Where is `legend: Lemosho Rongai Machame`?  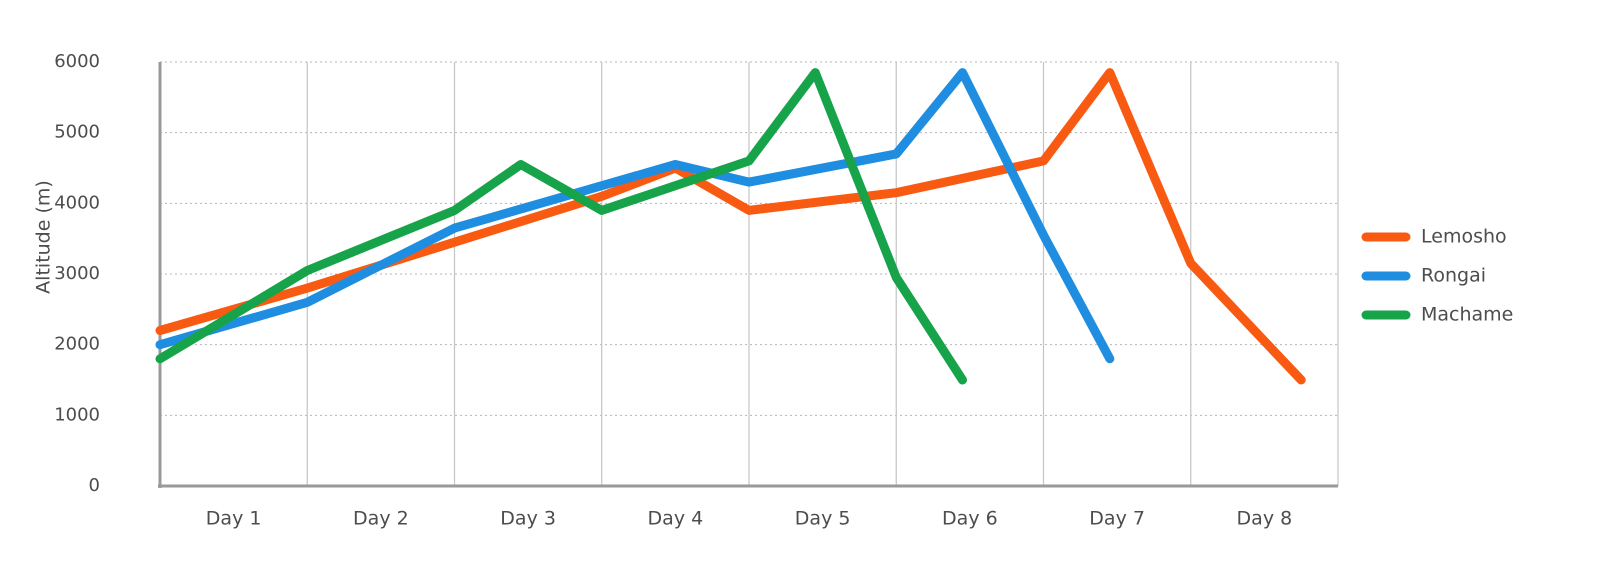 legend: Lemosho Rongai Machame is located at coordinates (1437, 276).